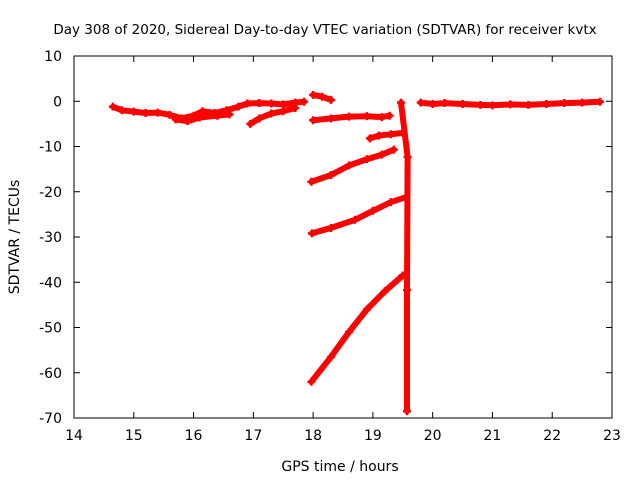 The height and width of the screenshot is (480, 640). What do you see at coordinates (373, 436) in the screenshot?
I see `x-tick-label: 19` at bounding box center [373, 436].